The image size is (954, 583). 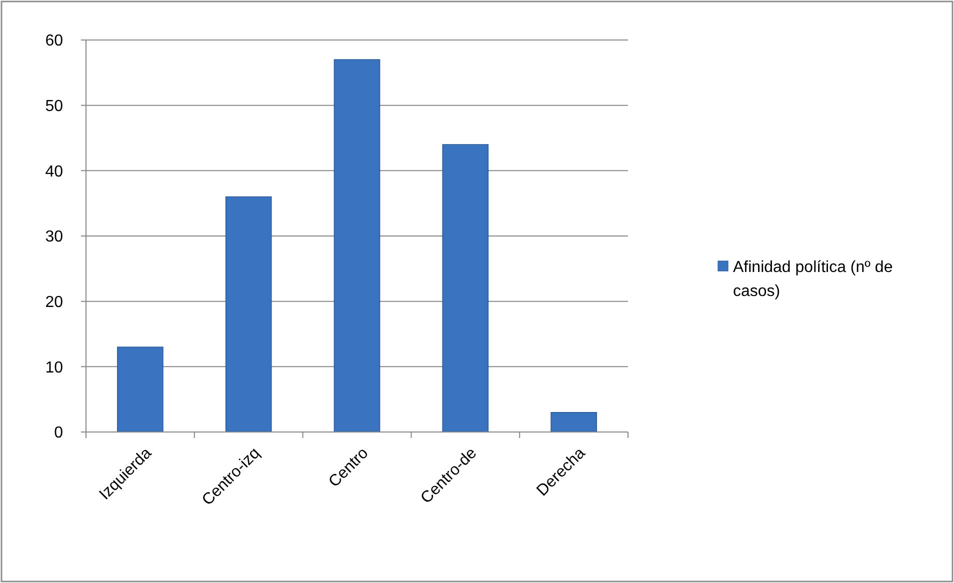 What do you see at coordinates (59, 433) in the screenshot?
I see `y-tick-label: 0` at bounding box center [59, 433].